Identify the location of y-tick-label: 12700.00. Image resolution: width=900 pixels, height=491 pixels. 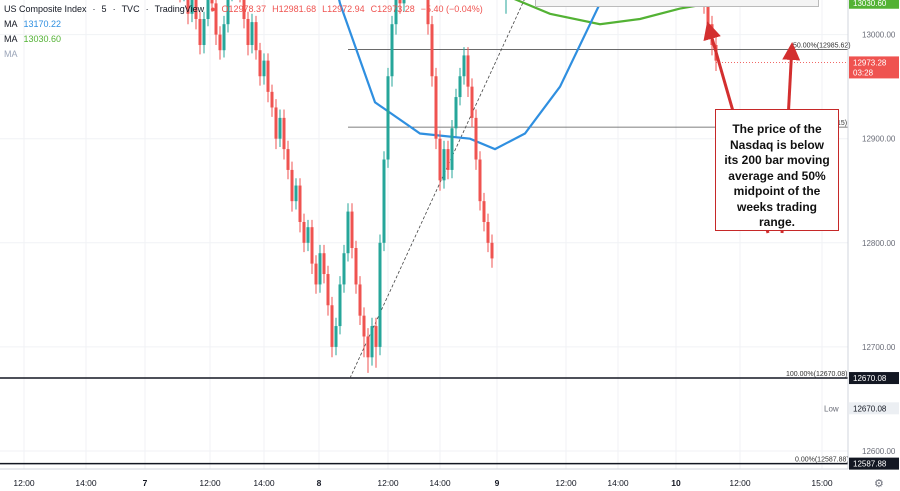
(879, 347).